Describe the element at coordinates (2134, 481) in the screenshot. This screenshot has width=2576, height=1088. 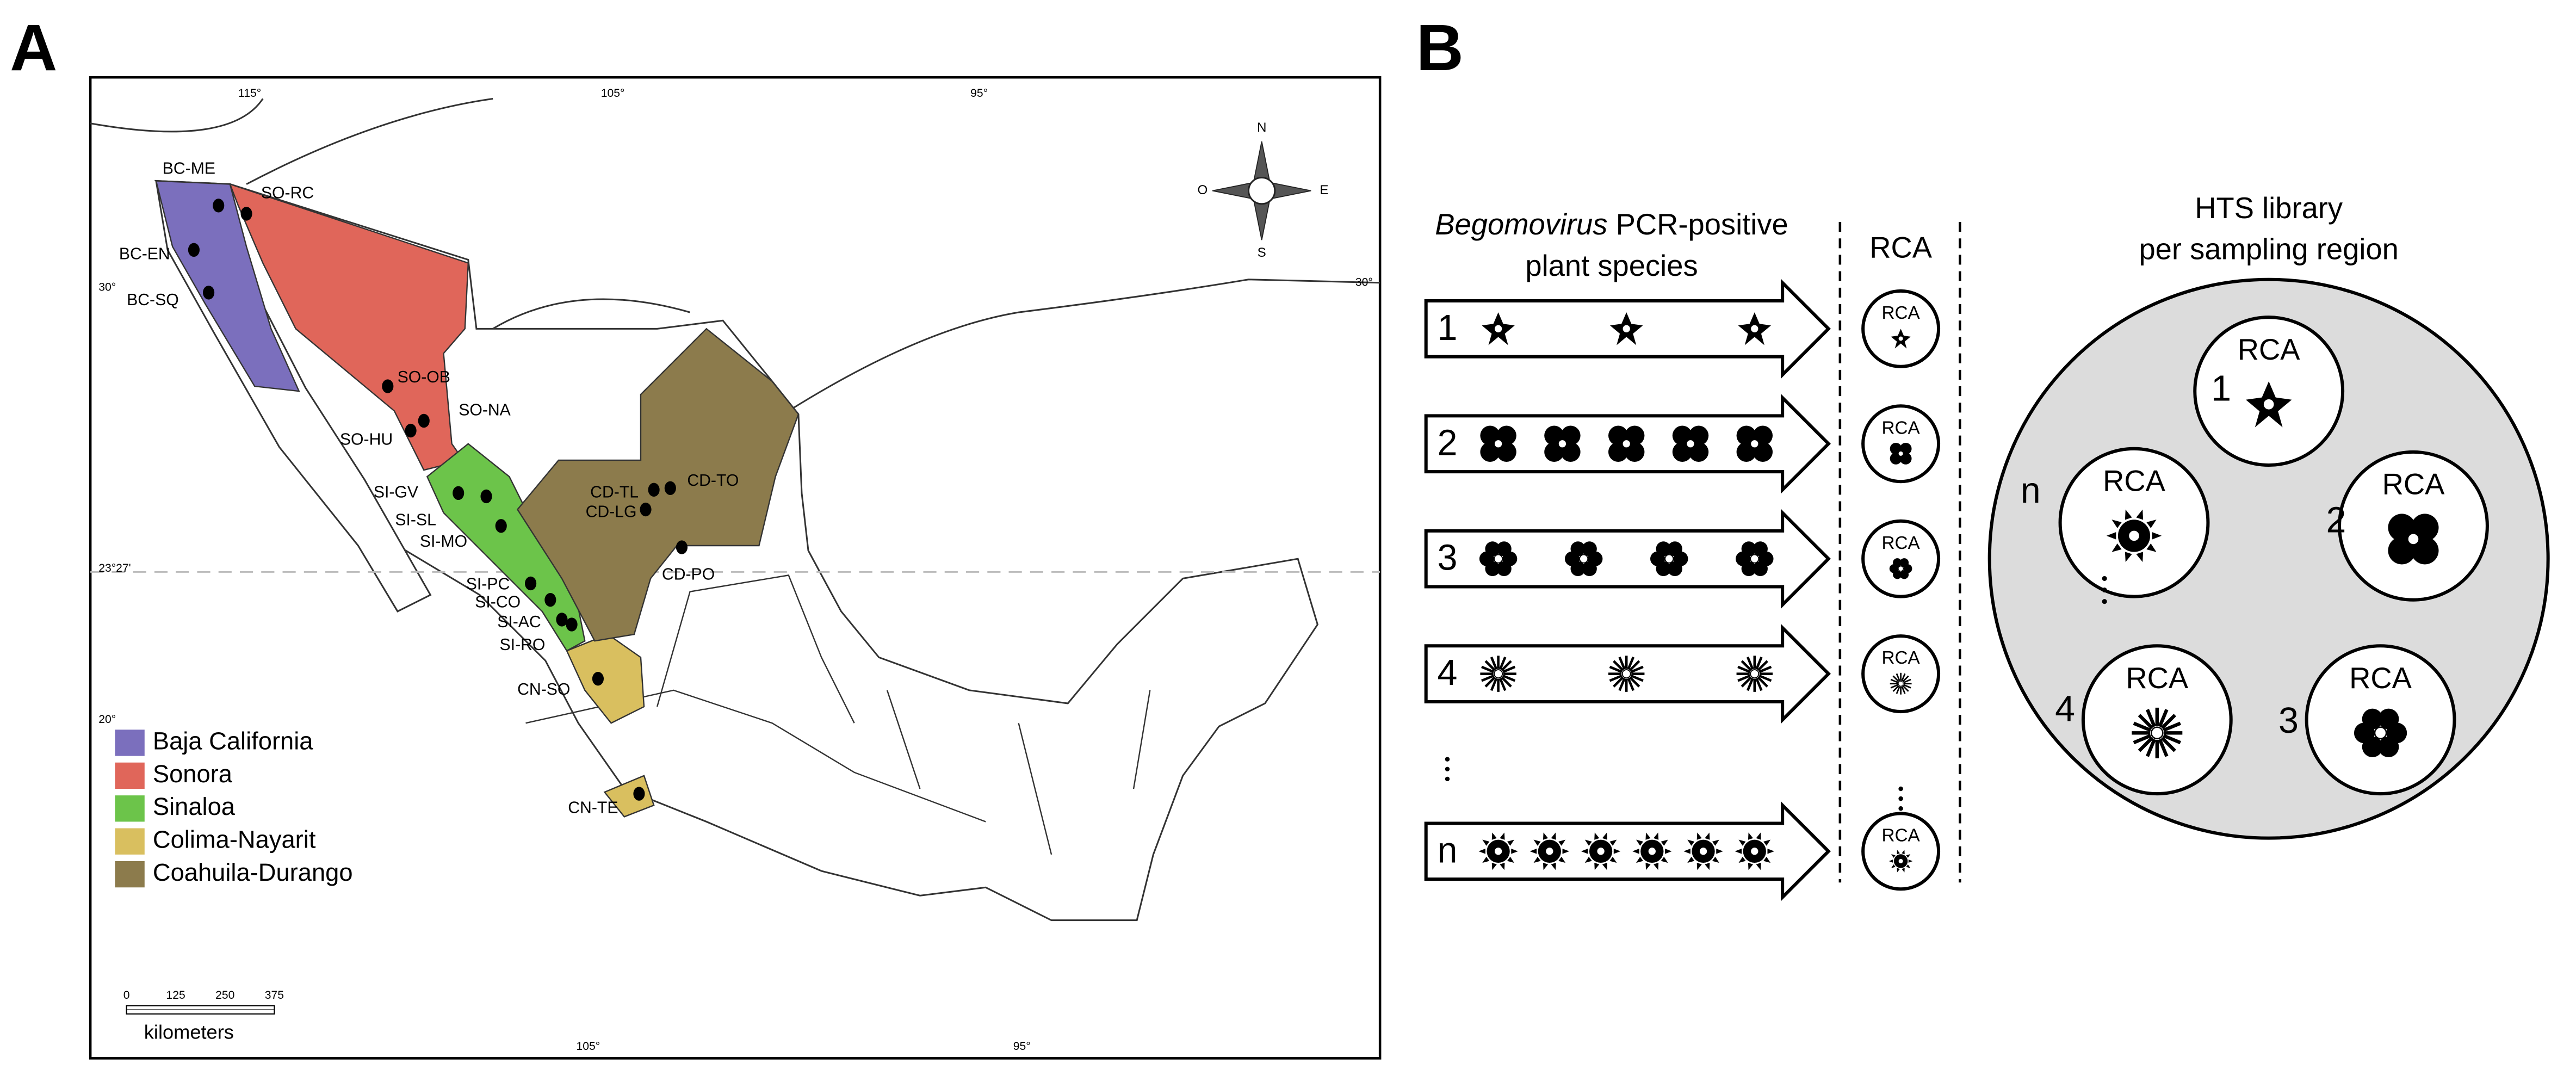
I see `library-label: RCA` at that location.